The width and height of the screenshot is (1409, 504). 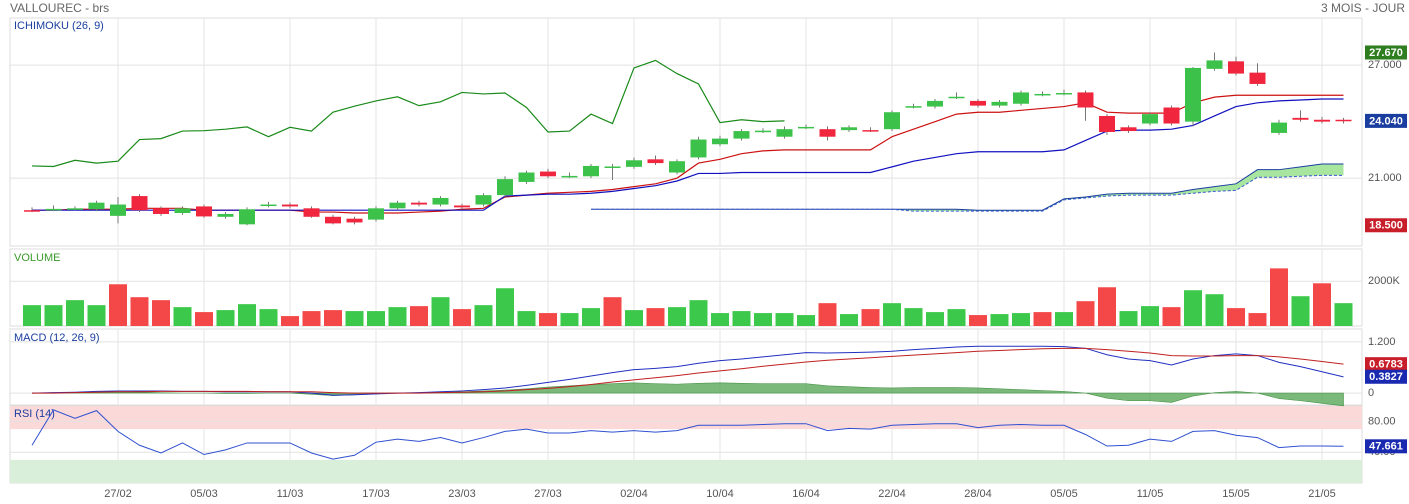 I want to click on x-tick-label: 11/05, so click(x=1150, y=494).